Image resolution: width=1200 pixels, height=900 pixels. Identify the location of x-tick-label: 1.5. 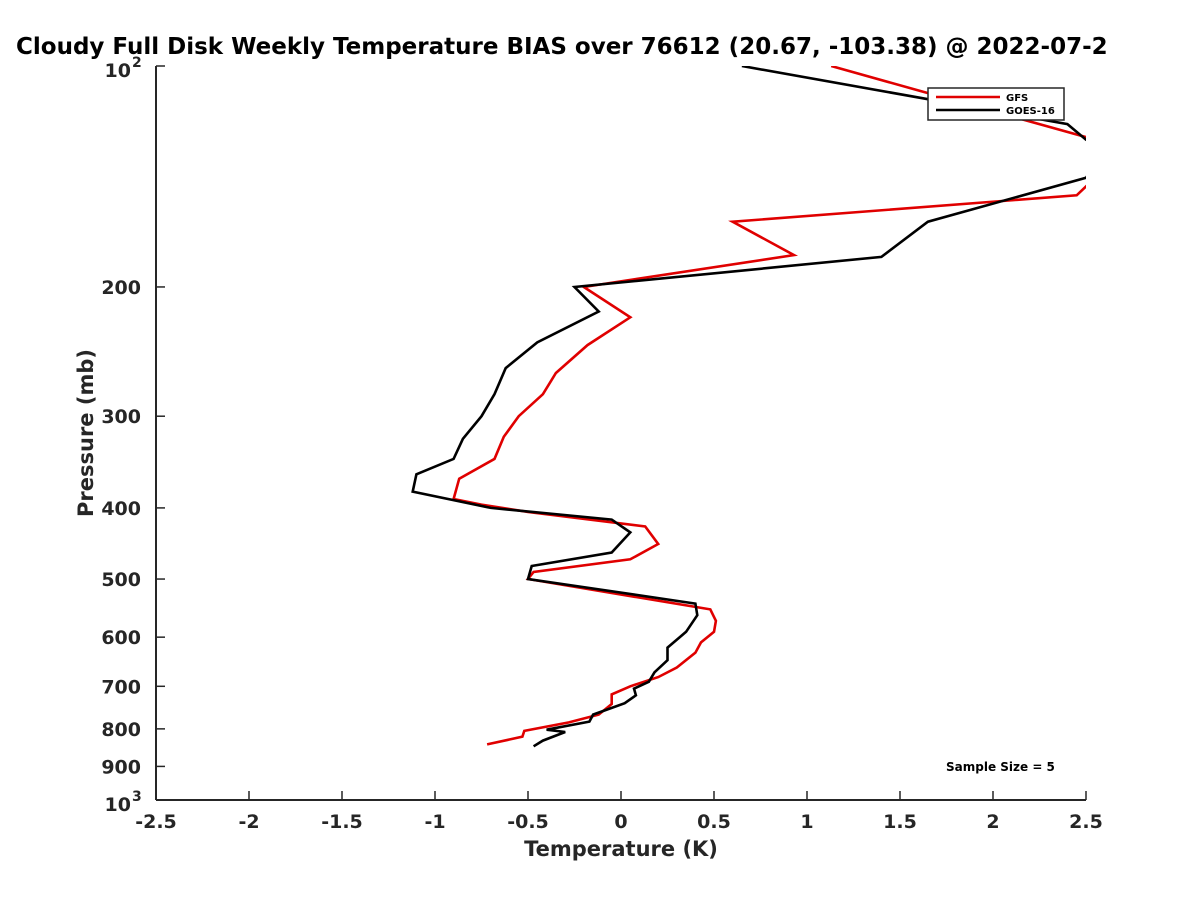
(900, 822).